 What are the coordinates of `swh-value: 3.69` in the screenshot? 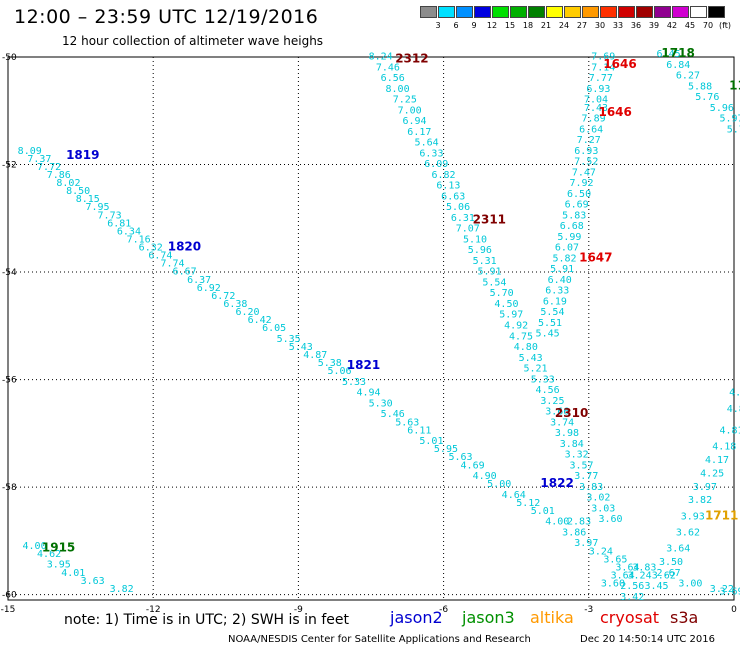 It's located at (729, 592).